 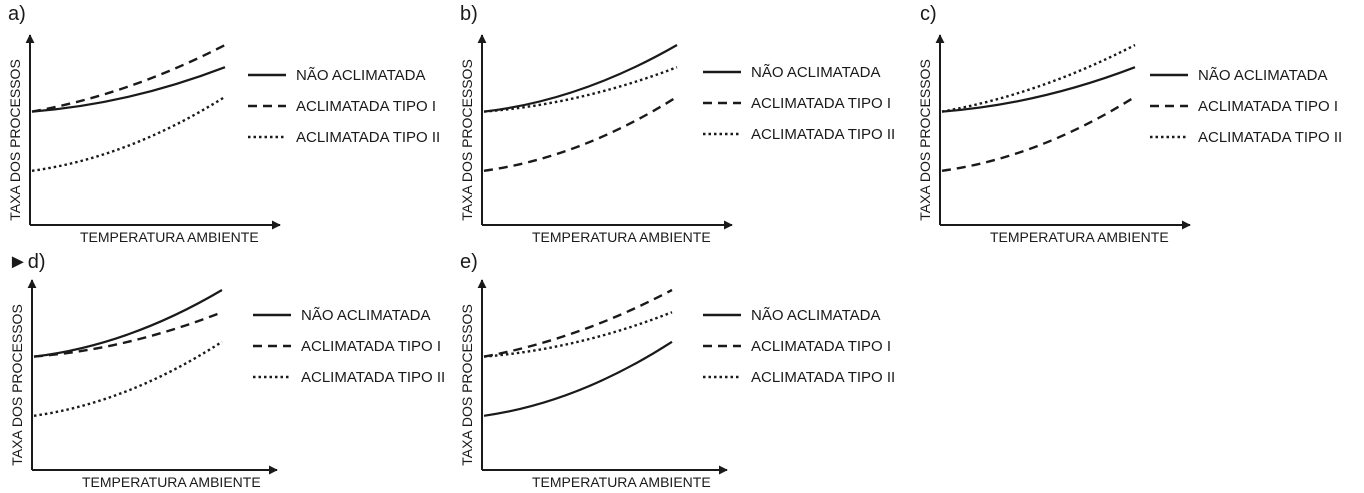 I want to click on panel-label: c), so click(x=928, y=14).